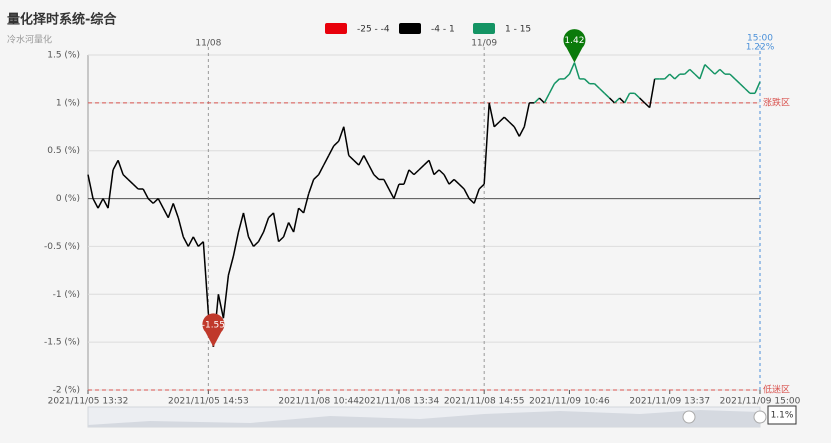 The width and height of the screenshot is (831, 443). Describe the element at coordinates (62, 20) in the screenshot. I see `chart-title: 量化择时系统-综合` at that location.